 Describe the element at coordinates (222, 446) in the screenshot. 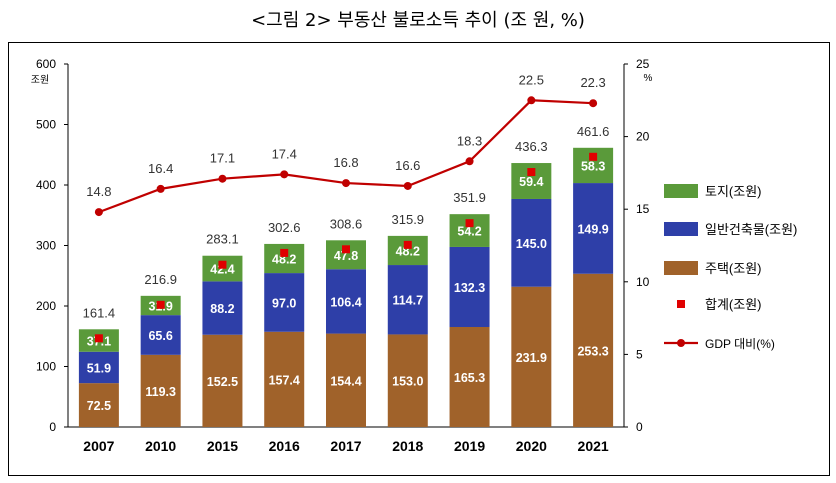

I see `x-tick-label: 2015` at that location.